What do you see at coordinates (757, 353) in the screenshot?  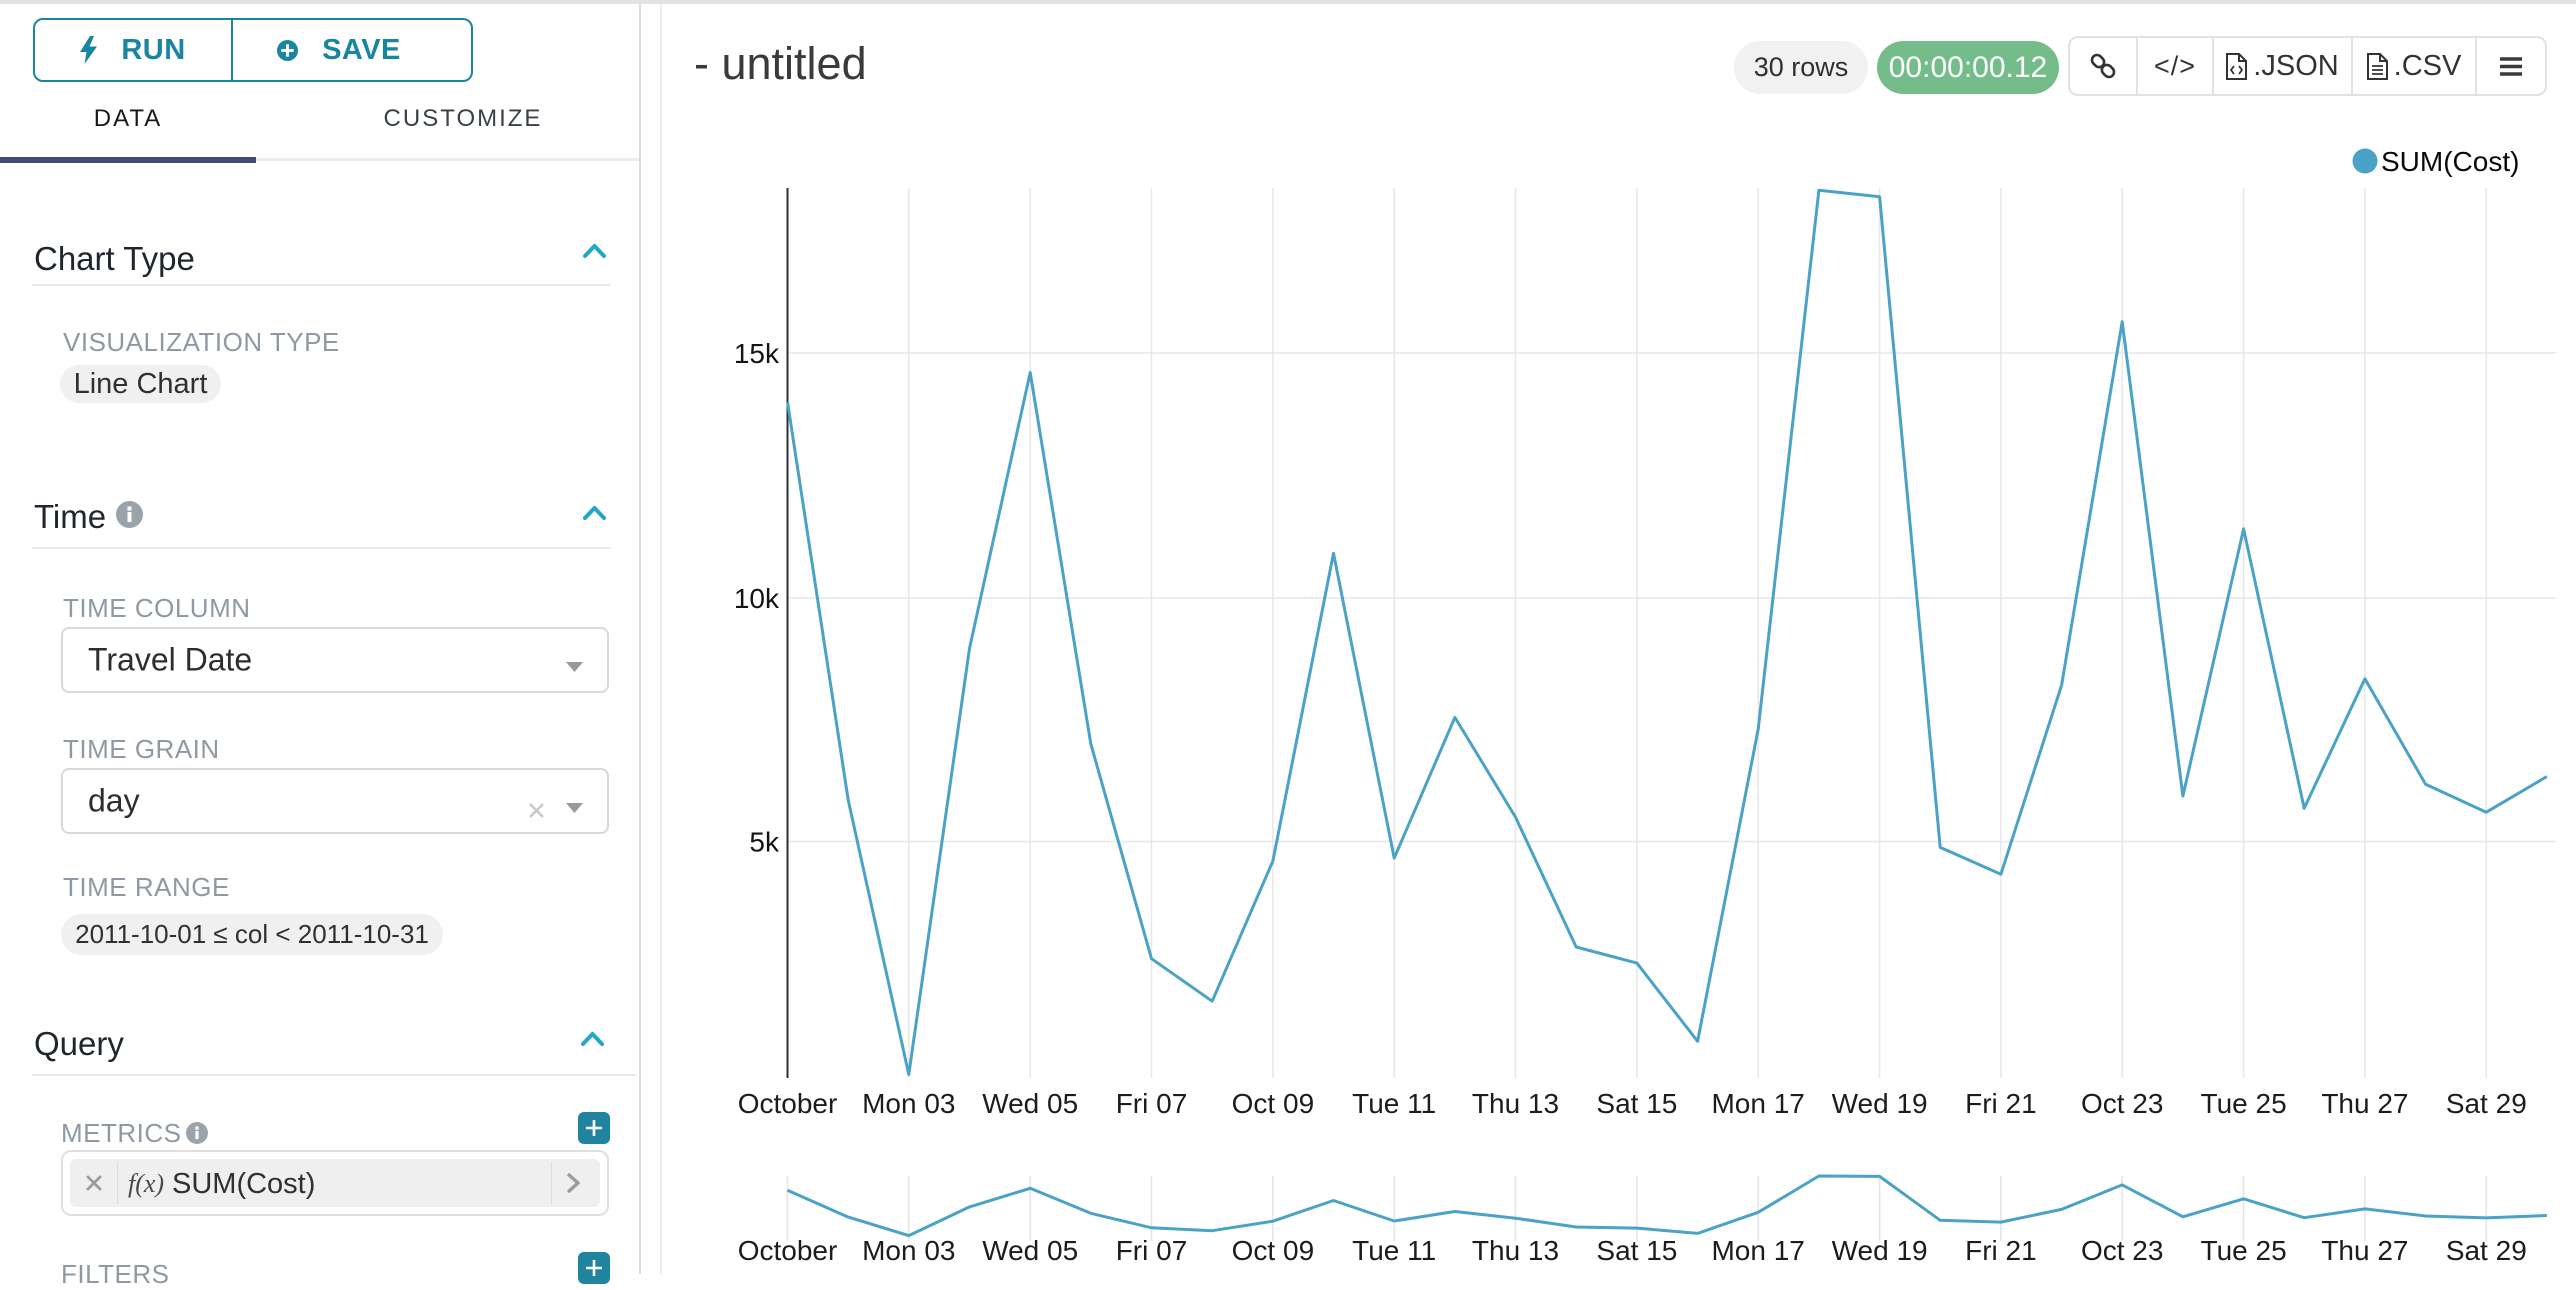 I see `svg-text: 15k` at bounding box center [757, 353].